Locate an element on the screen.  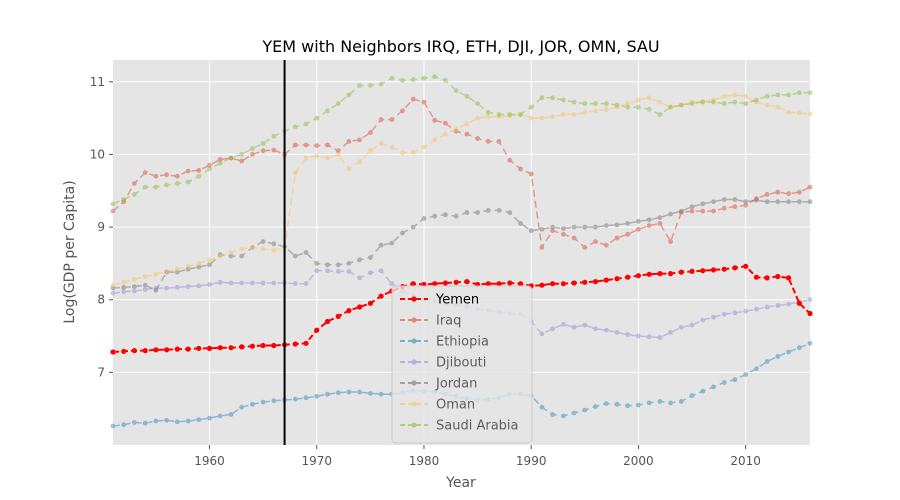
legend-label: Jordan is located at coordinates (456, 384).